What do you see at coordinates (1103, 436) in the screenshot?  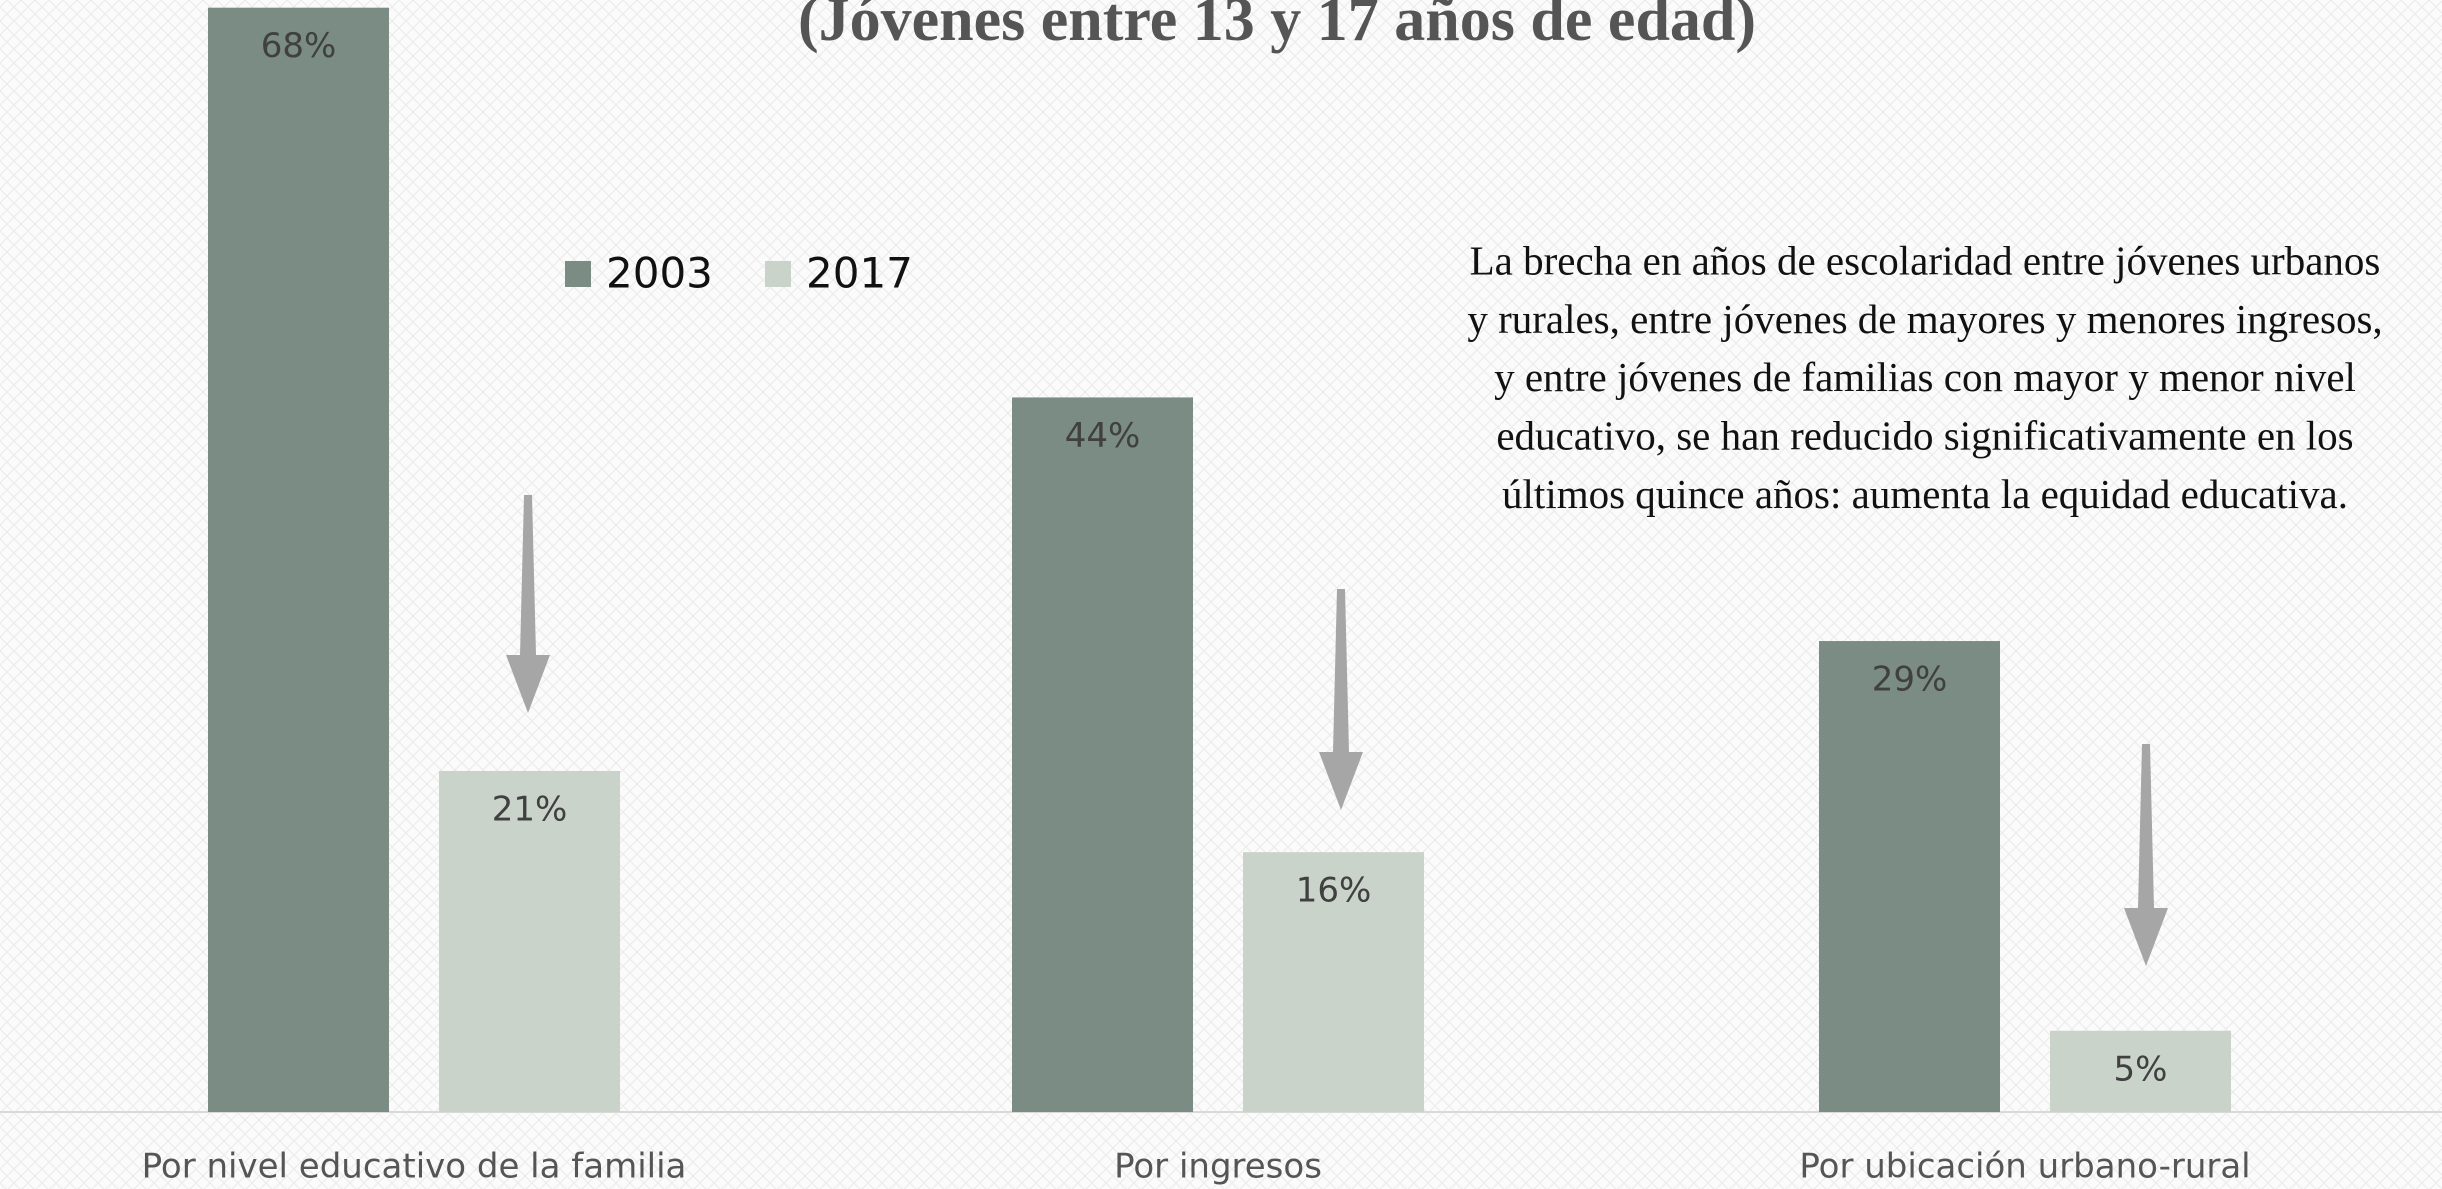 I see `data-label: 44%` at bounding box center [1103, 436].